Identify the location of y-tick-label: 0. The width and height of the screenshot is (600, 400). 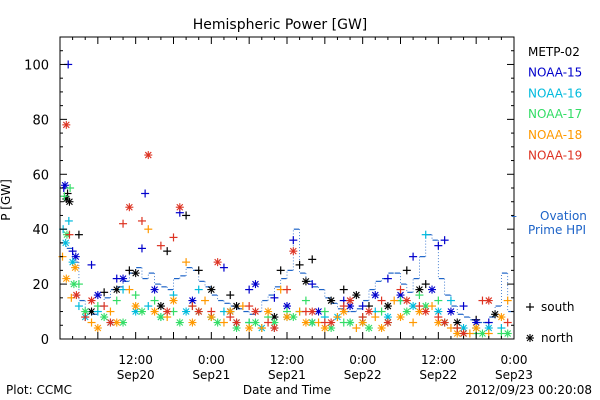
(45, 340).